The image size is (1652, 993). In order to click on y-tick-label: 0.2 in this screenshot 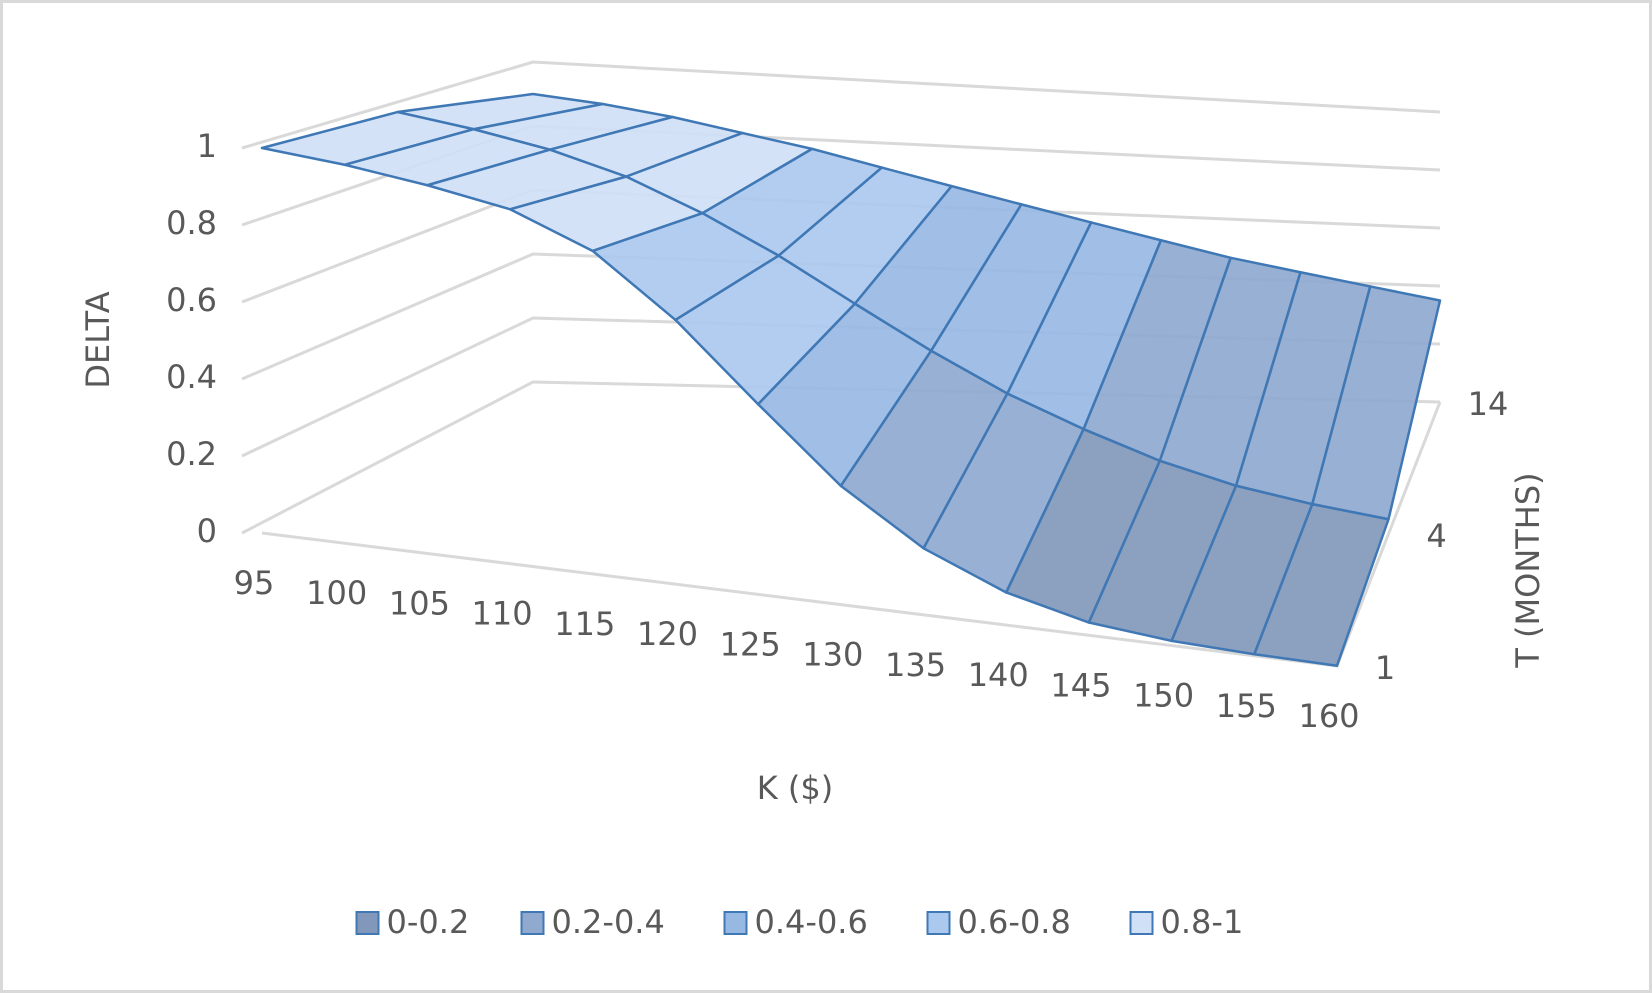, I will do `click(191, 454)`.